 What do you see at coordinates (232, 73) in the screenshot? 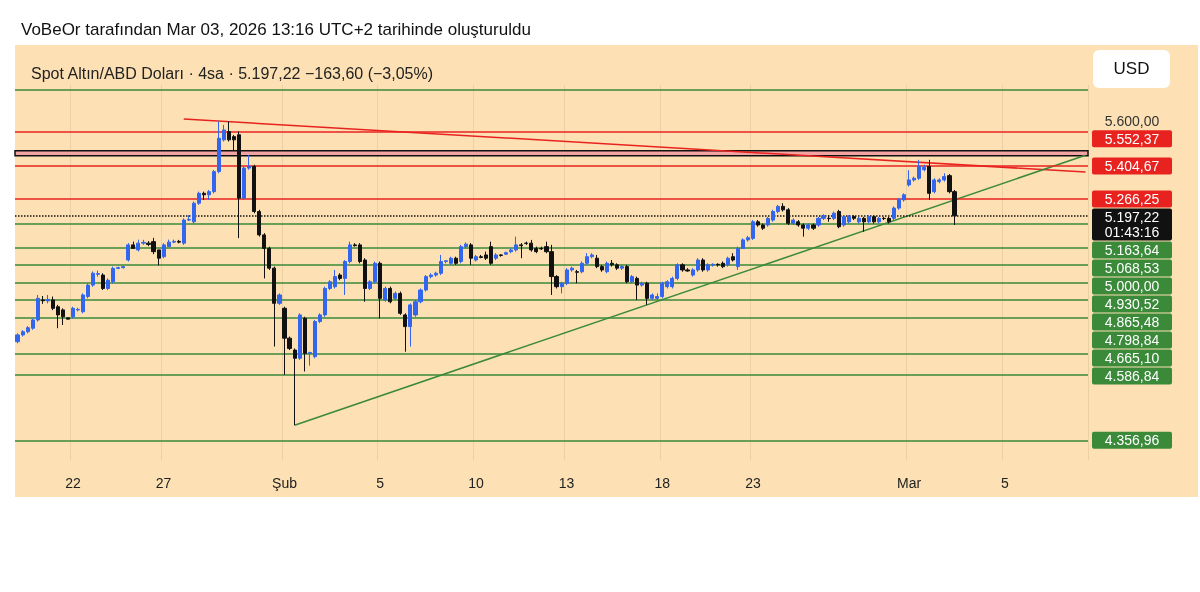
I see `chart-subtitle: Spot Altın/ABD Doları · 4sa · 5.197,22 −163,60 (−3,05%)` at bounding box center [232, 73].